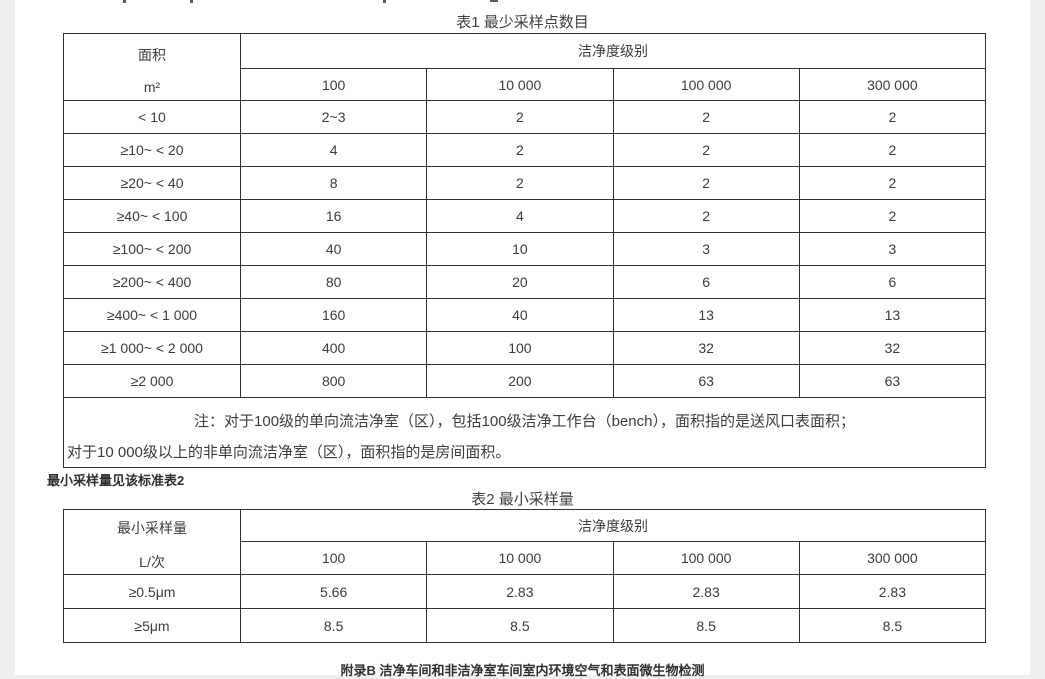  What do you see at coordinates (152, 282) in the screenshot?
I see `area-cell: ≥200~ < 400` at bounding box center [152, 282].